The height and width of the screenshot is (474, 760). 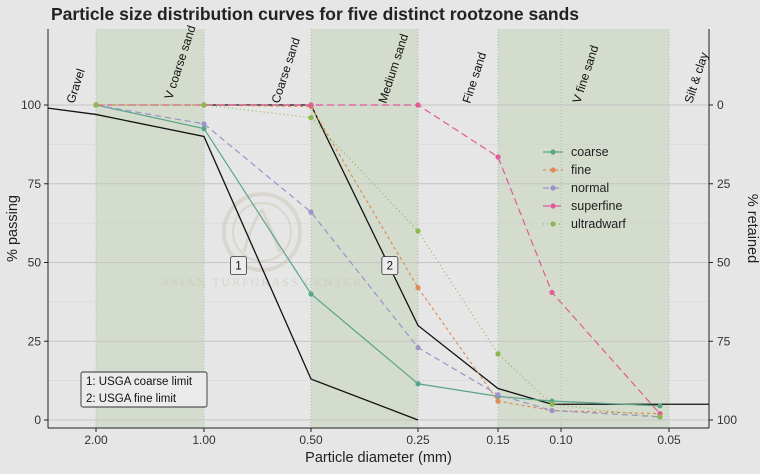 I want to click on y2-tick-label: 50, so click(x=724, y=263).